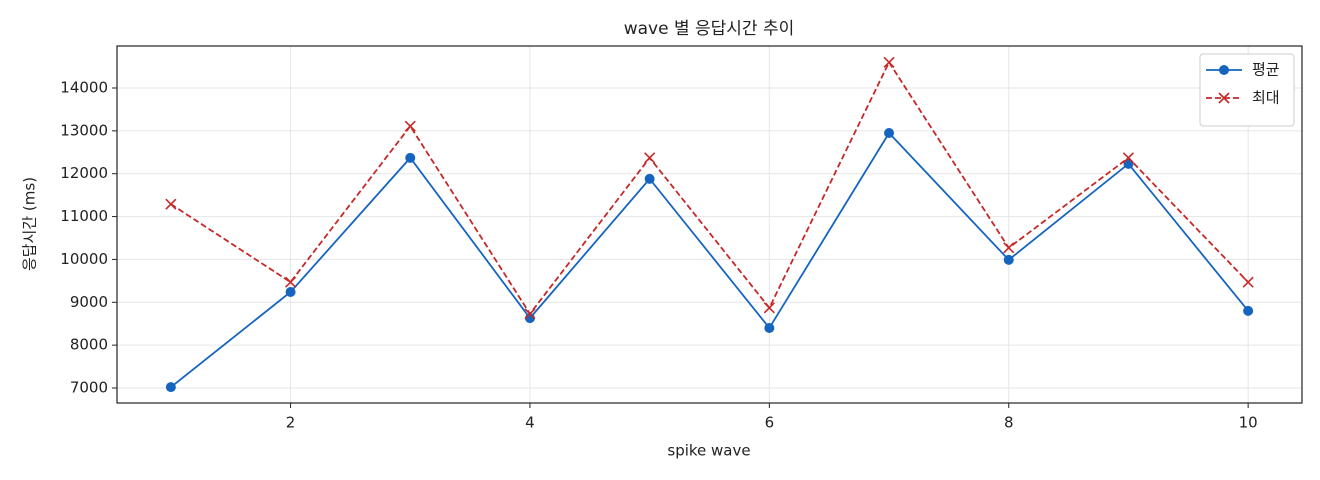  I want to click on x-tick-label: 2, so click(291, 423).